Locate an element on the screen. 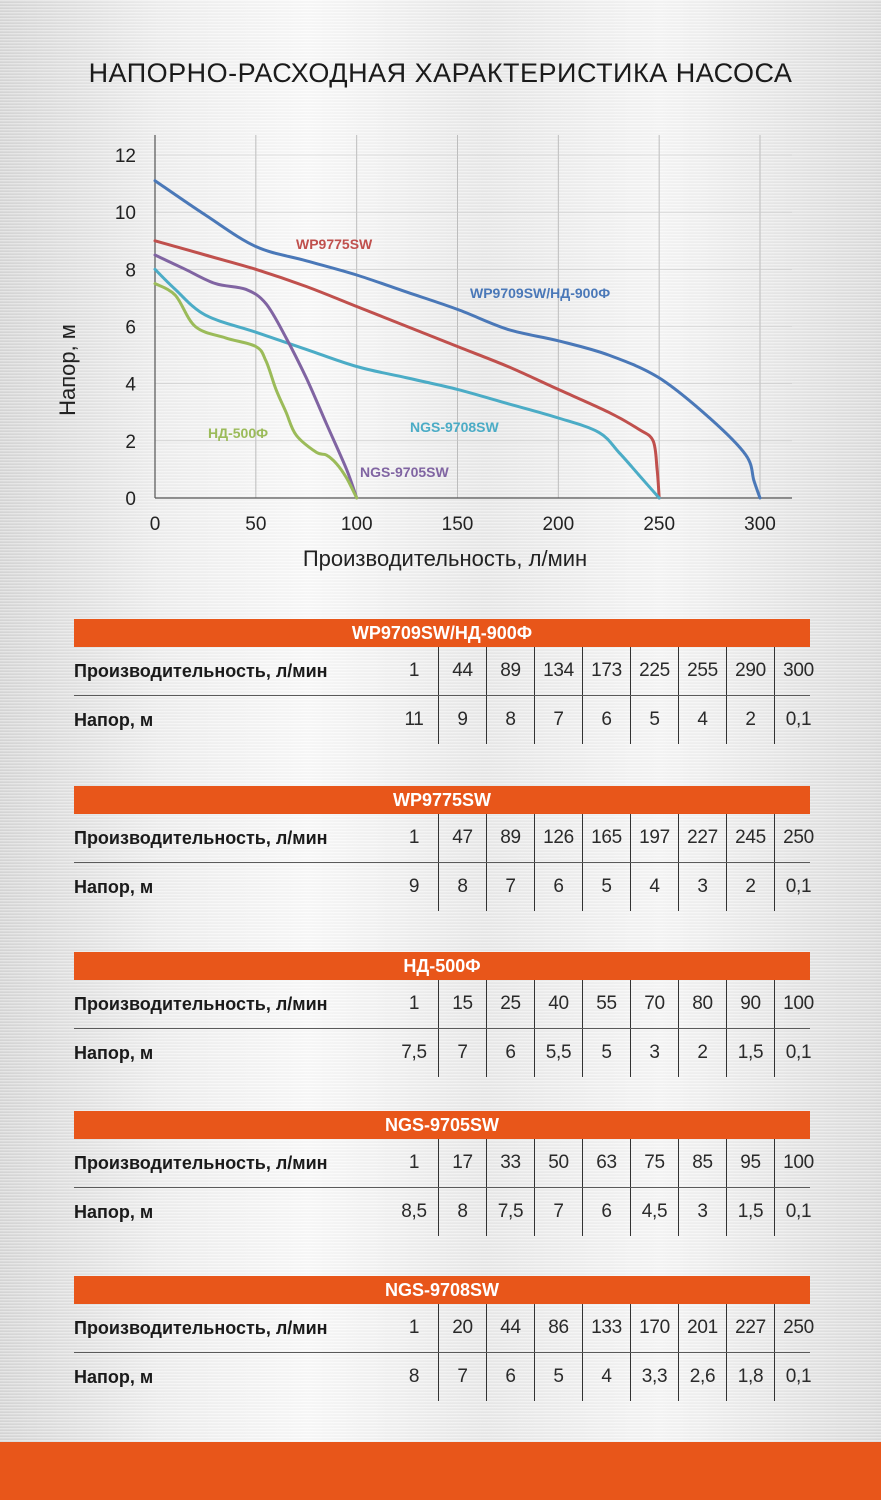 The height and width of the screenshot is (1500, 881). x-tick-label: 100 is located at coordinates (357, 524).